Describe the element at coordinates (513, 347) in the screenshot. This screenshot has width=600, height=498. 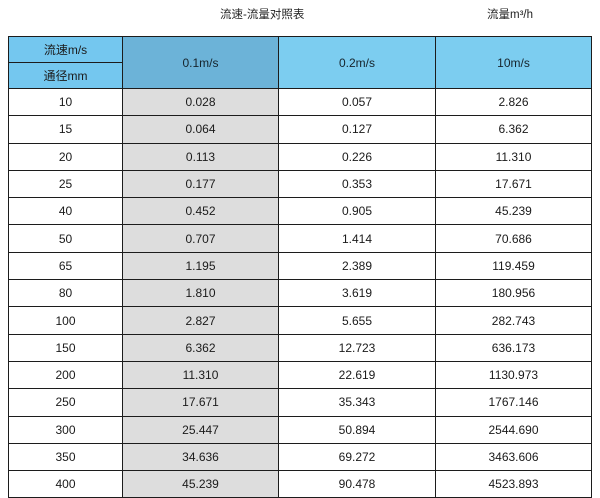
I see `cell-flow-10: 636.173` at that location.